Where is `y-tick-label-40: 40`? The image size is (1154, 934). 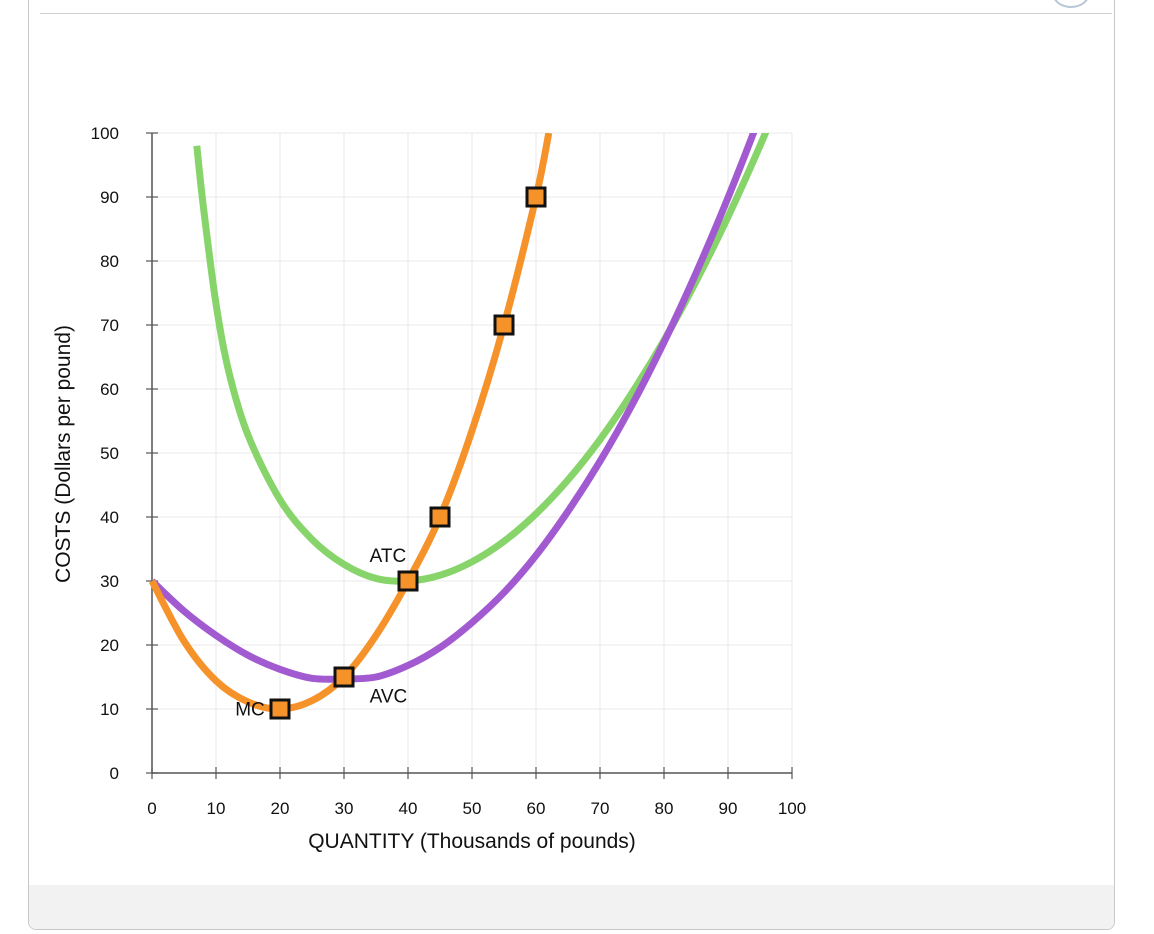
y-tick-label-40: 40 is located at coordinates (109, 517).